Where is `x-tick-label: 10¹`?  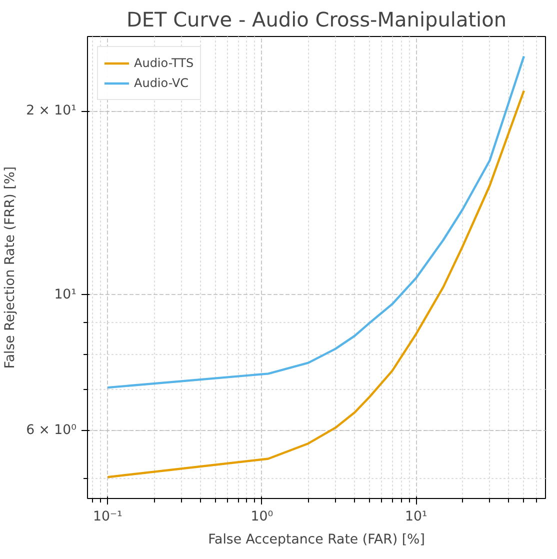 x-tick-label: 10¹ is located at coordinates (416, 517).